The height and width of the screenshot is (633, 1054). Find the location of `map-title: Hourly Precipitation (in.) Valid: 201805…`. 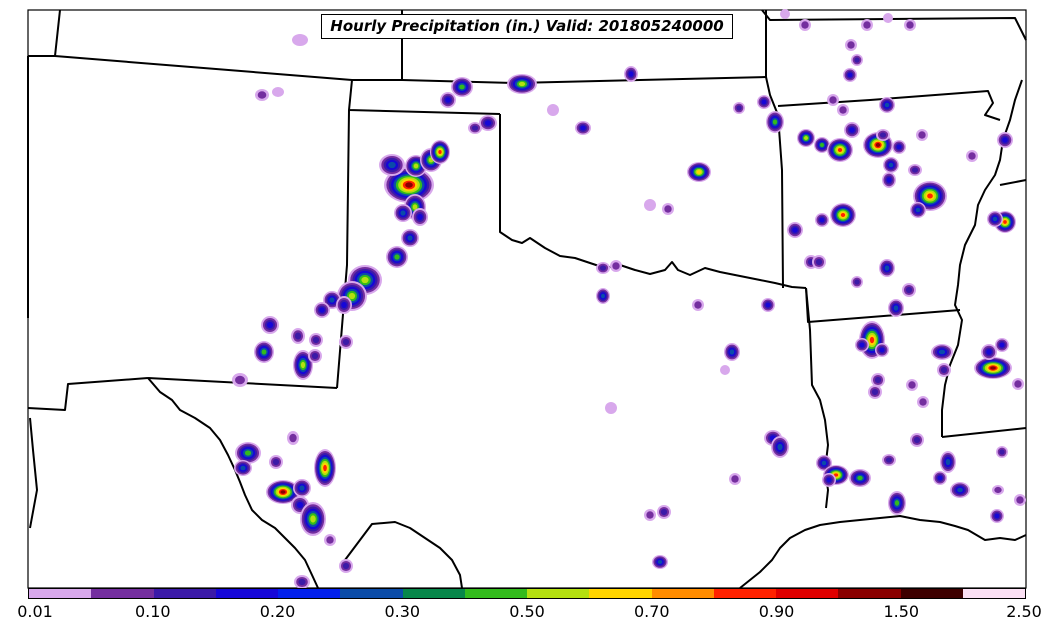

map-title: Hourly Precipitation (in.) Valid: 201805… is located at coordinates (527, 26).